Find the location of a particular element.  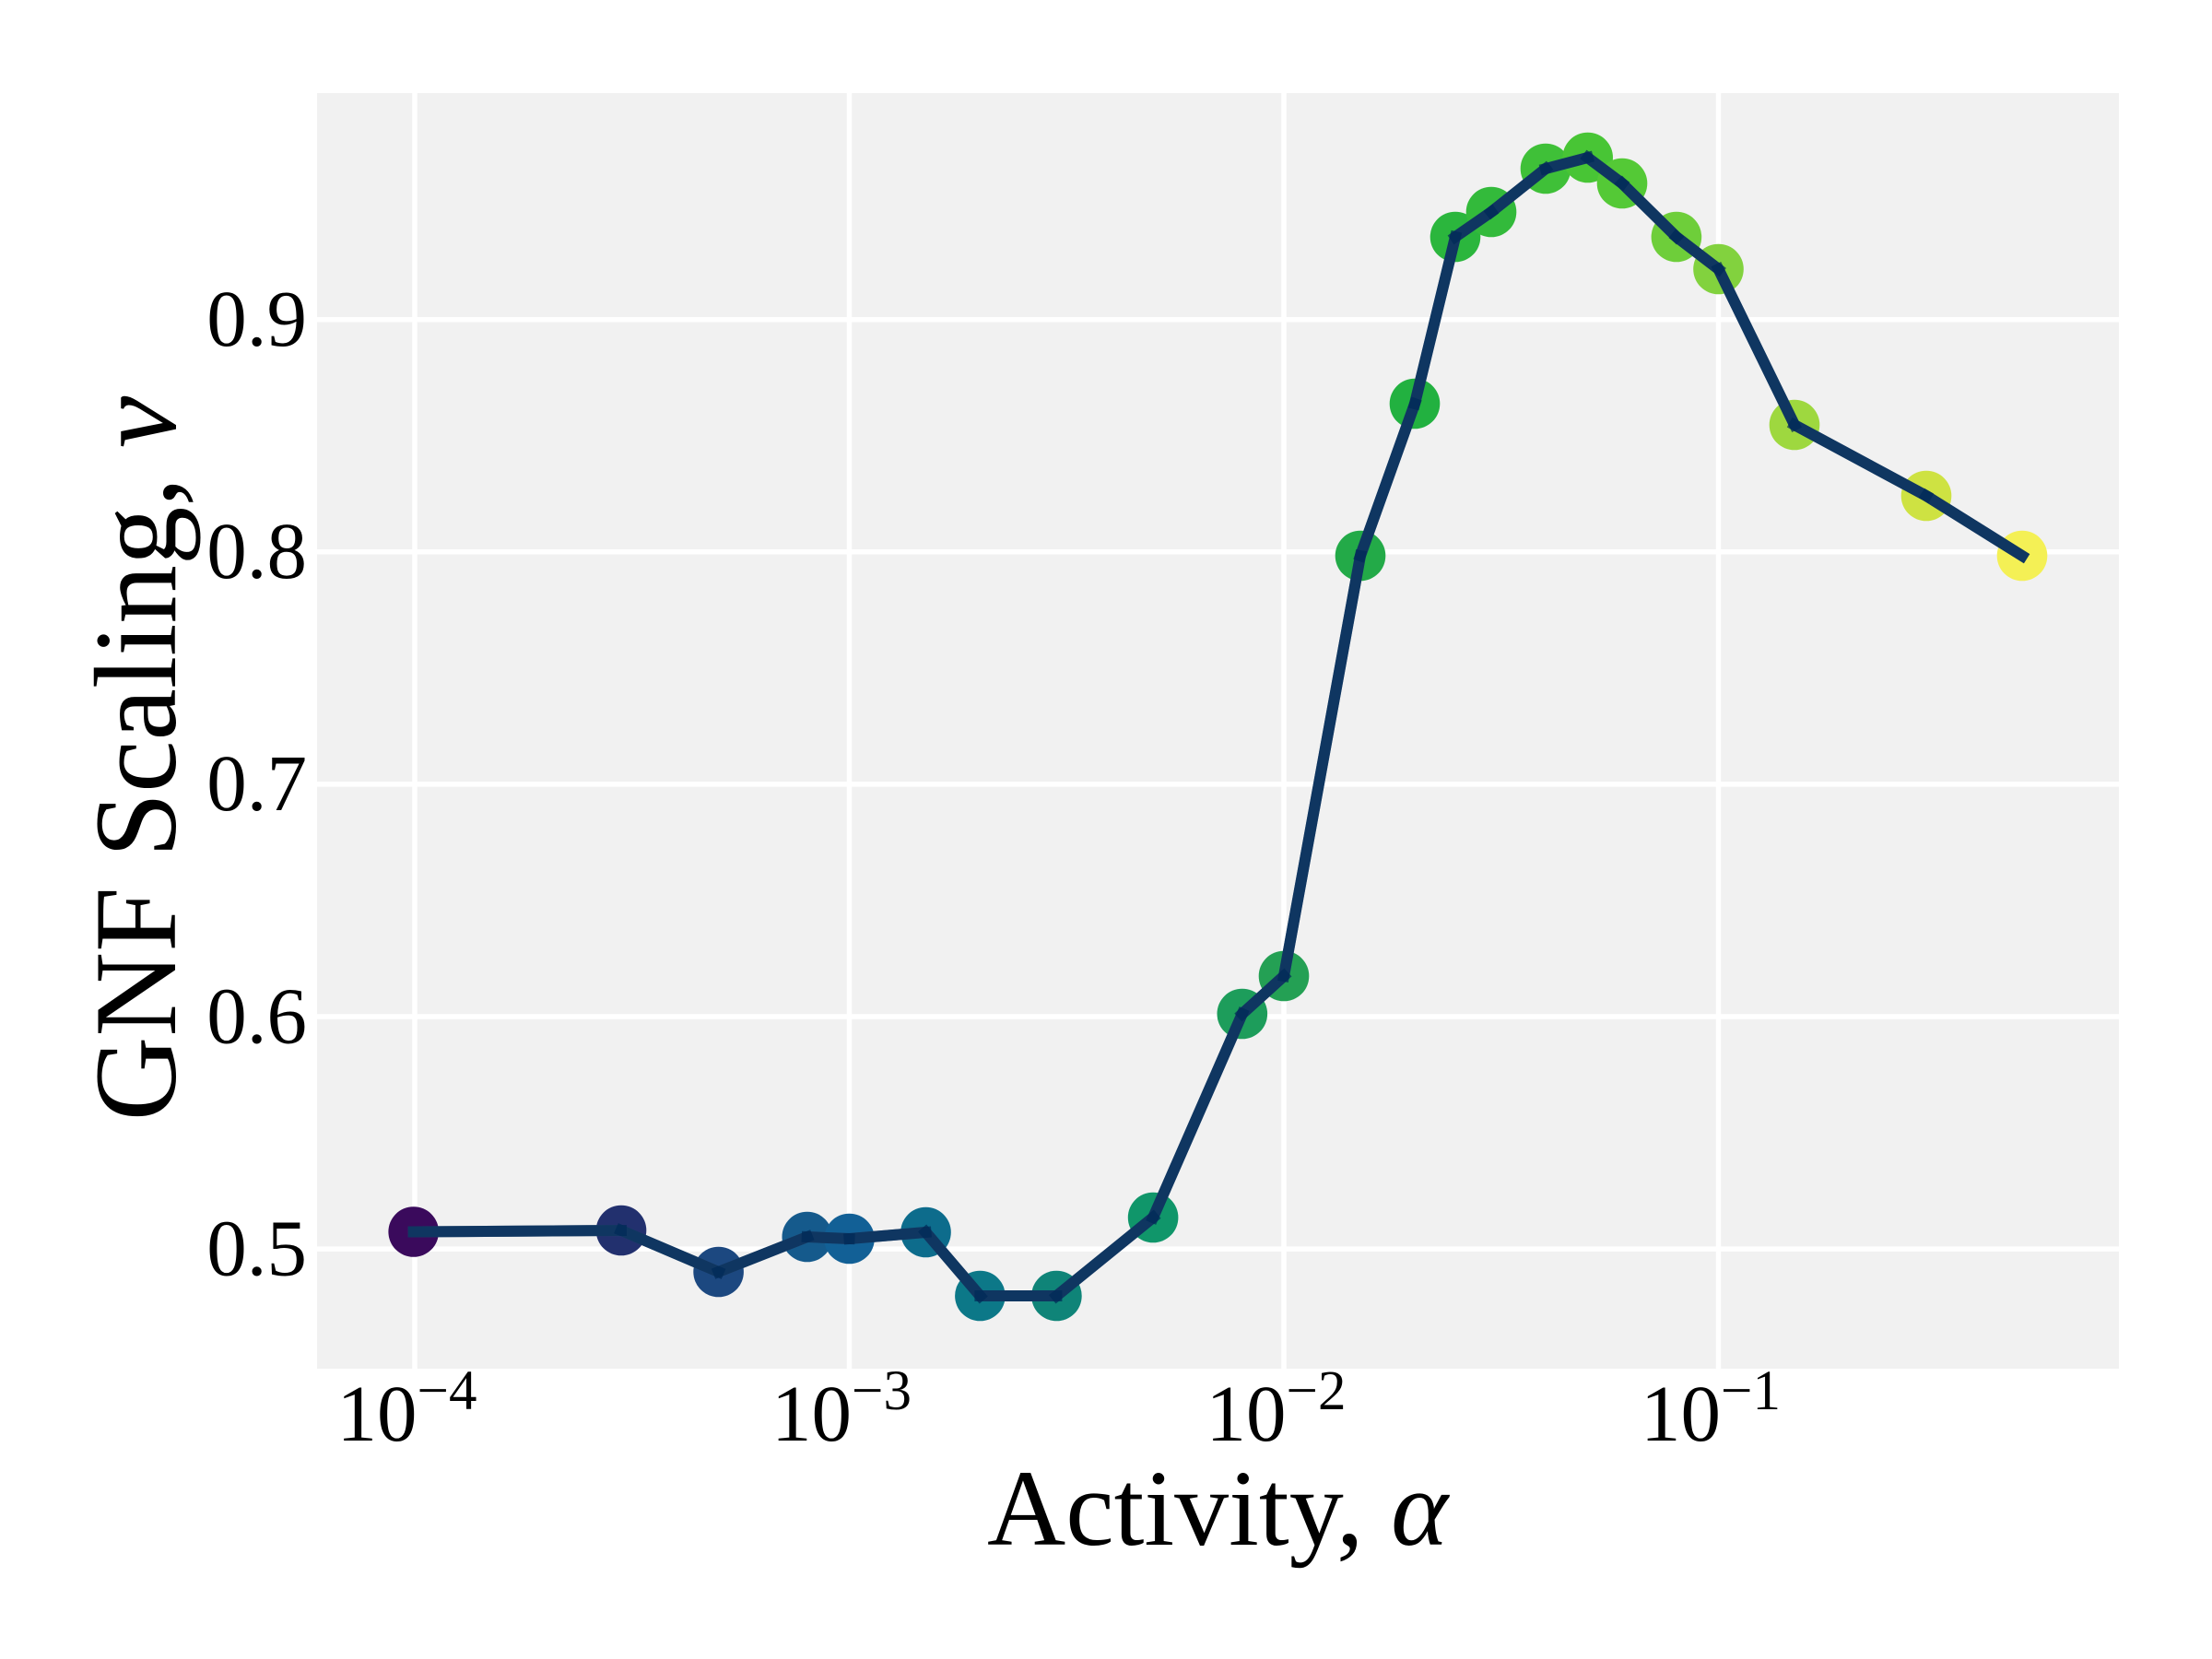

svg-text: 0.8 is located at coordinates (256, 550).